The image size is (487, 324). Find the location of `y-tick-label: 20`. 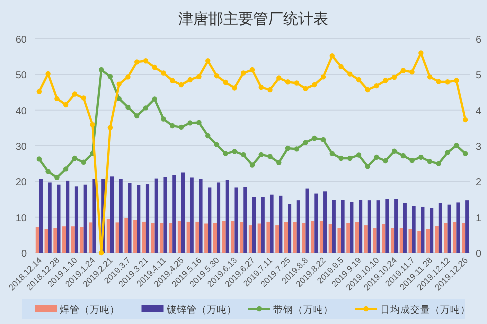

y-tick-label: 20 is located at coordinates (22, 183).